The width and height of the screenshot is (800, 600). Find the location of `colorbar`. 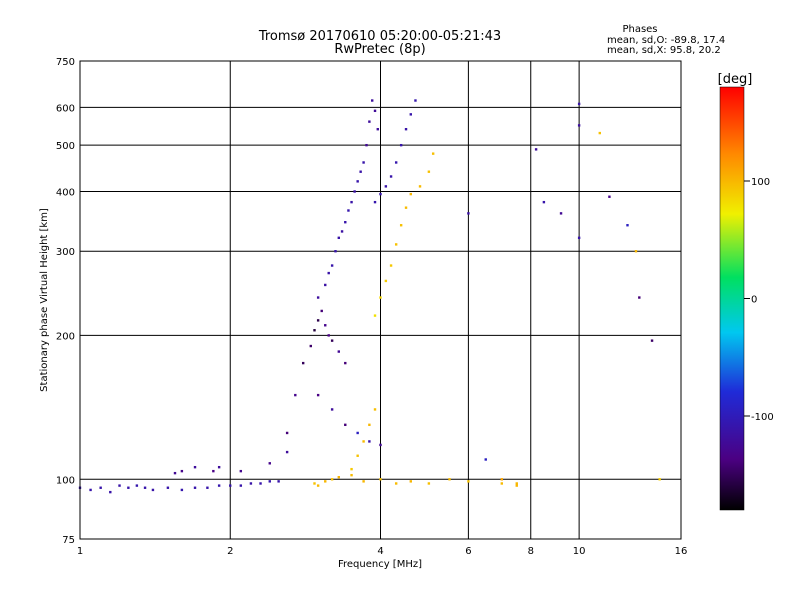

colorbar is located at coordinates (732, 298).